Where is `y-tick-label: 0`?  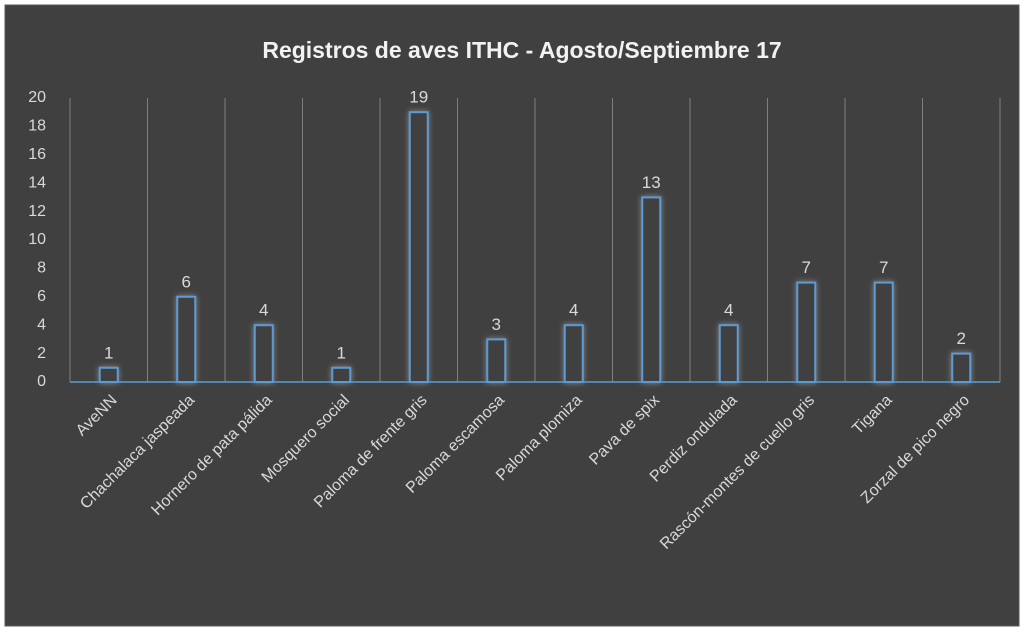
y-tick-label: 0 is located at coordinates (41, 381).